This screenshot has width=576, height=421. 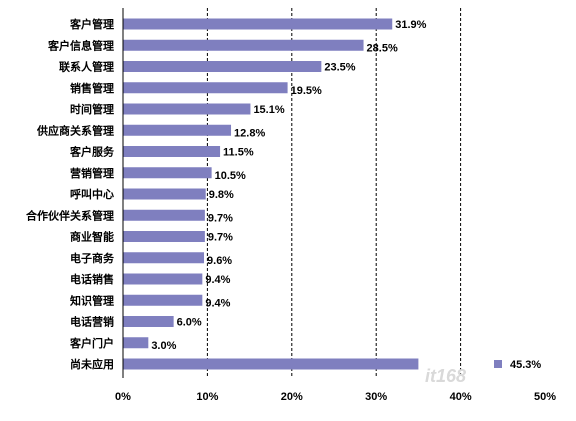 I want to click on x-tick-label: 20%, so click(x=292, y=397).